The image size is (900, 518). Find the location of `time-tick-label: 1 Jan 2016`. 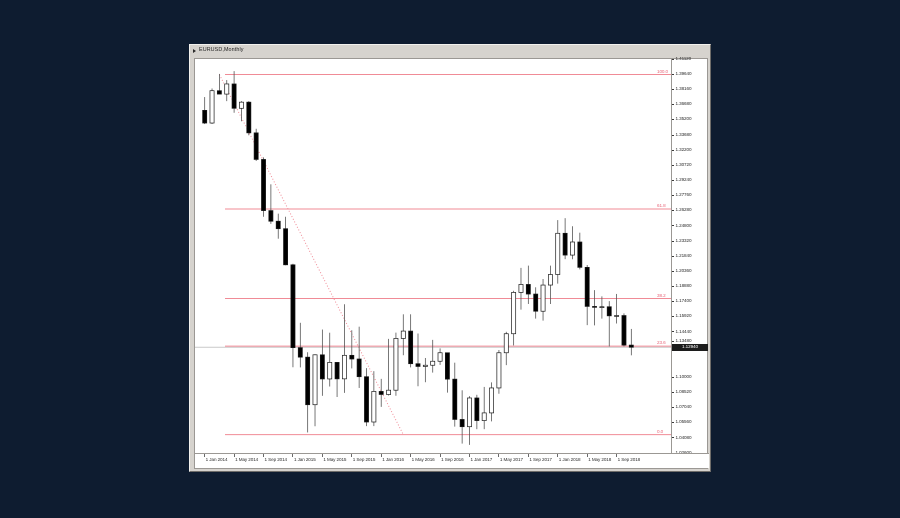

time-tick-label: 1 Jan 2016 is located at coordinates (393, 459).